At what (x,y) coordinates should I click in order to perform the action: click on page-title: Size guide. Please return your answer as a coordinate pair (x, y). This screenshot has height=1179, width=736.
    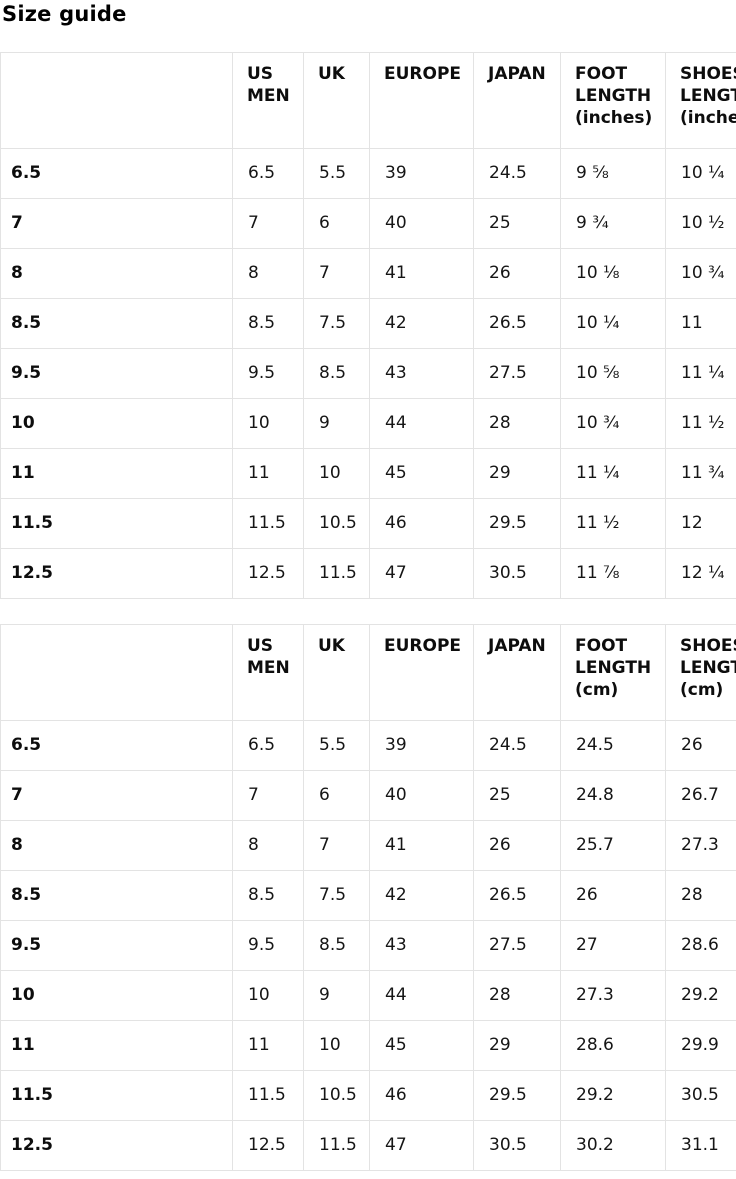
    Looking at the image, I should click on (64, 14).